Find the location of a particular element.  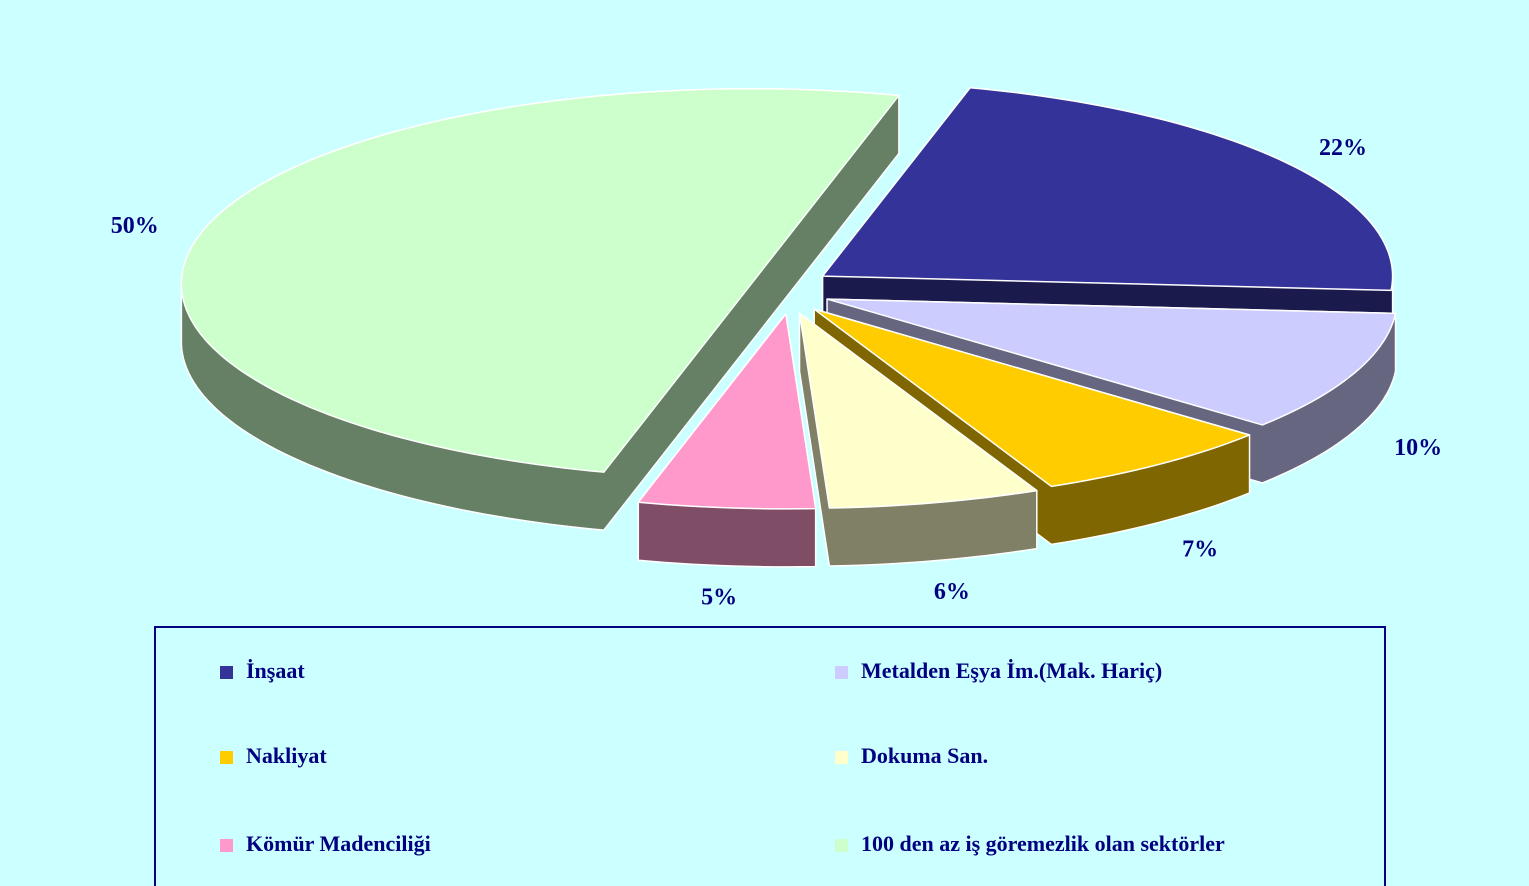

value-label: 5% is located at coordinates (719, 598).